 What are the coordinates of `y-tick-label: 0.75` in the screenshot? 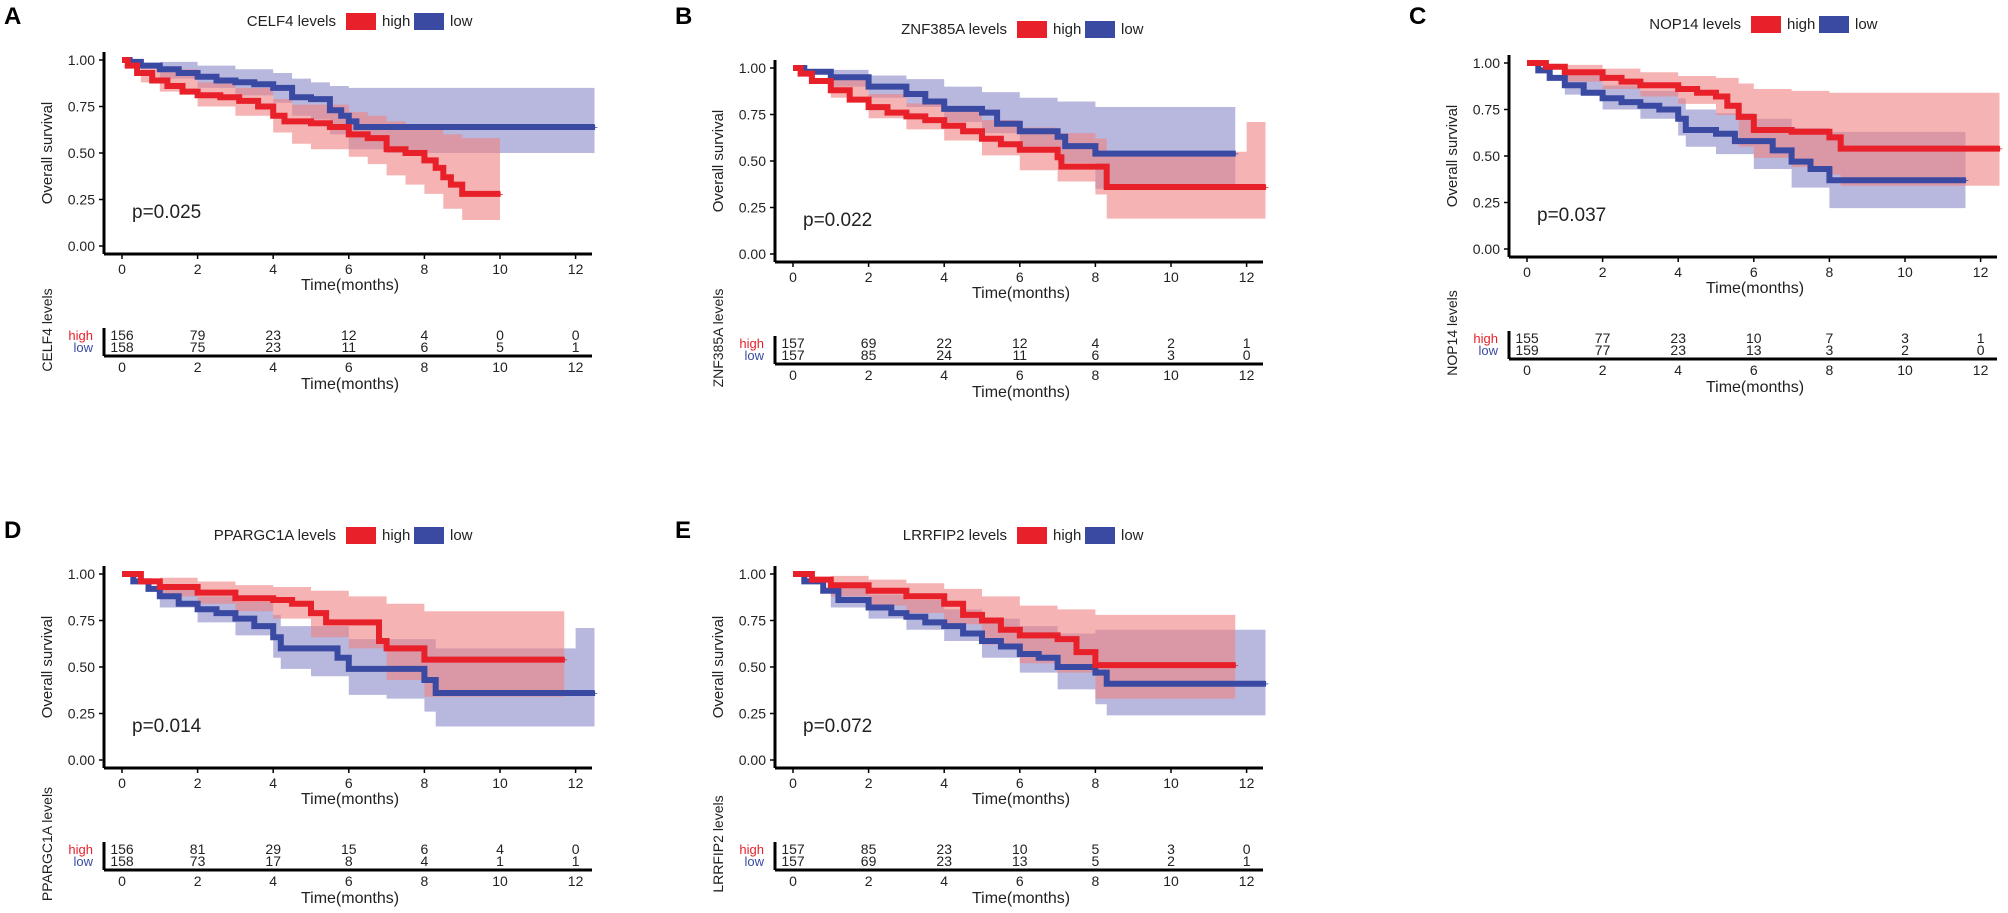 It's located at (752, 115).